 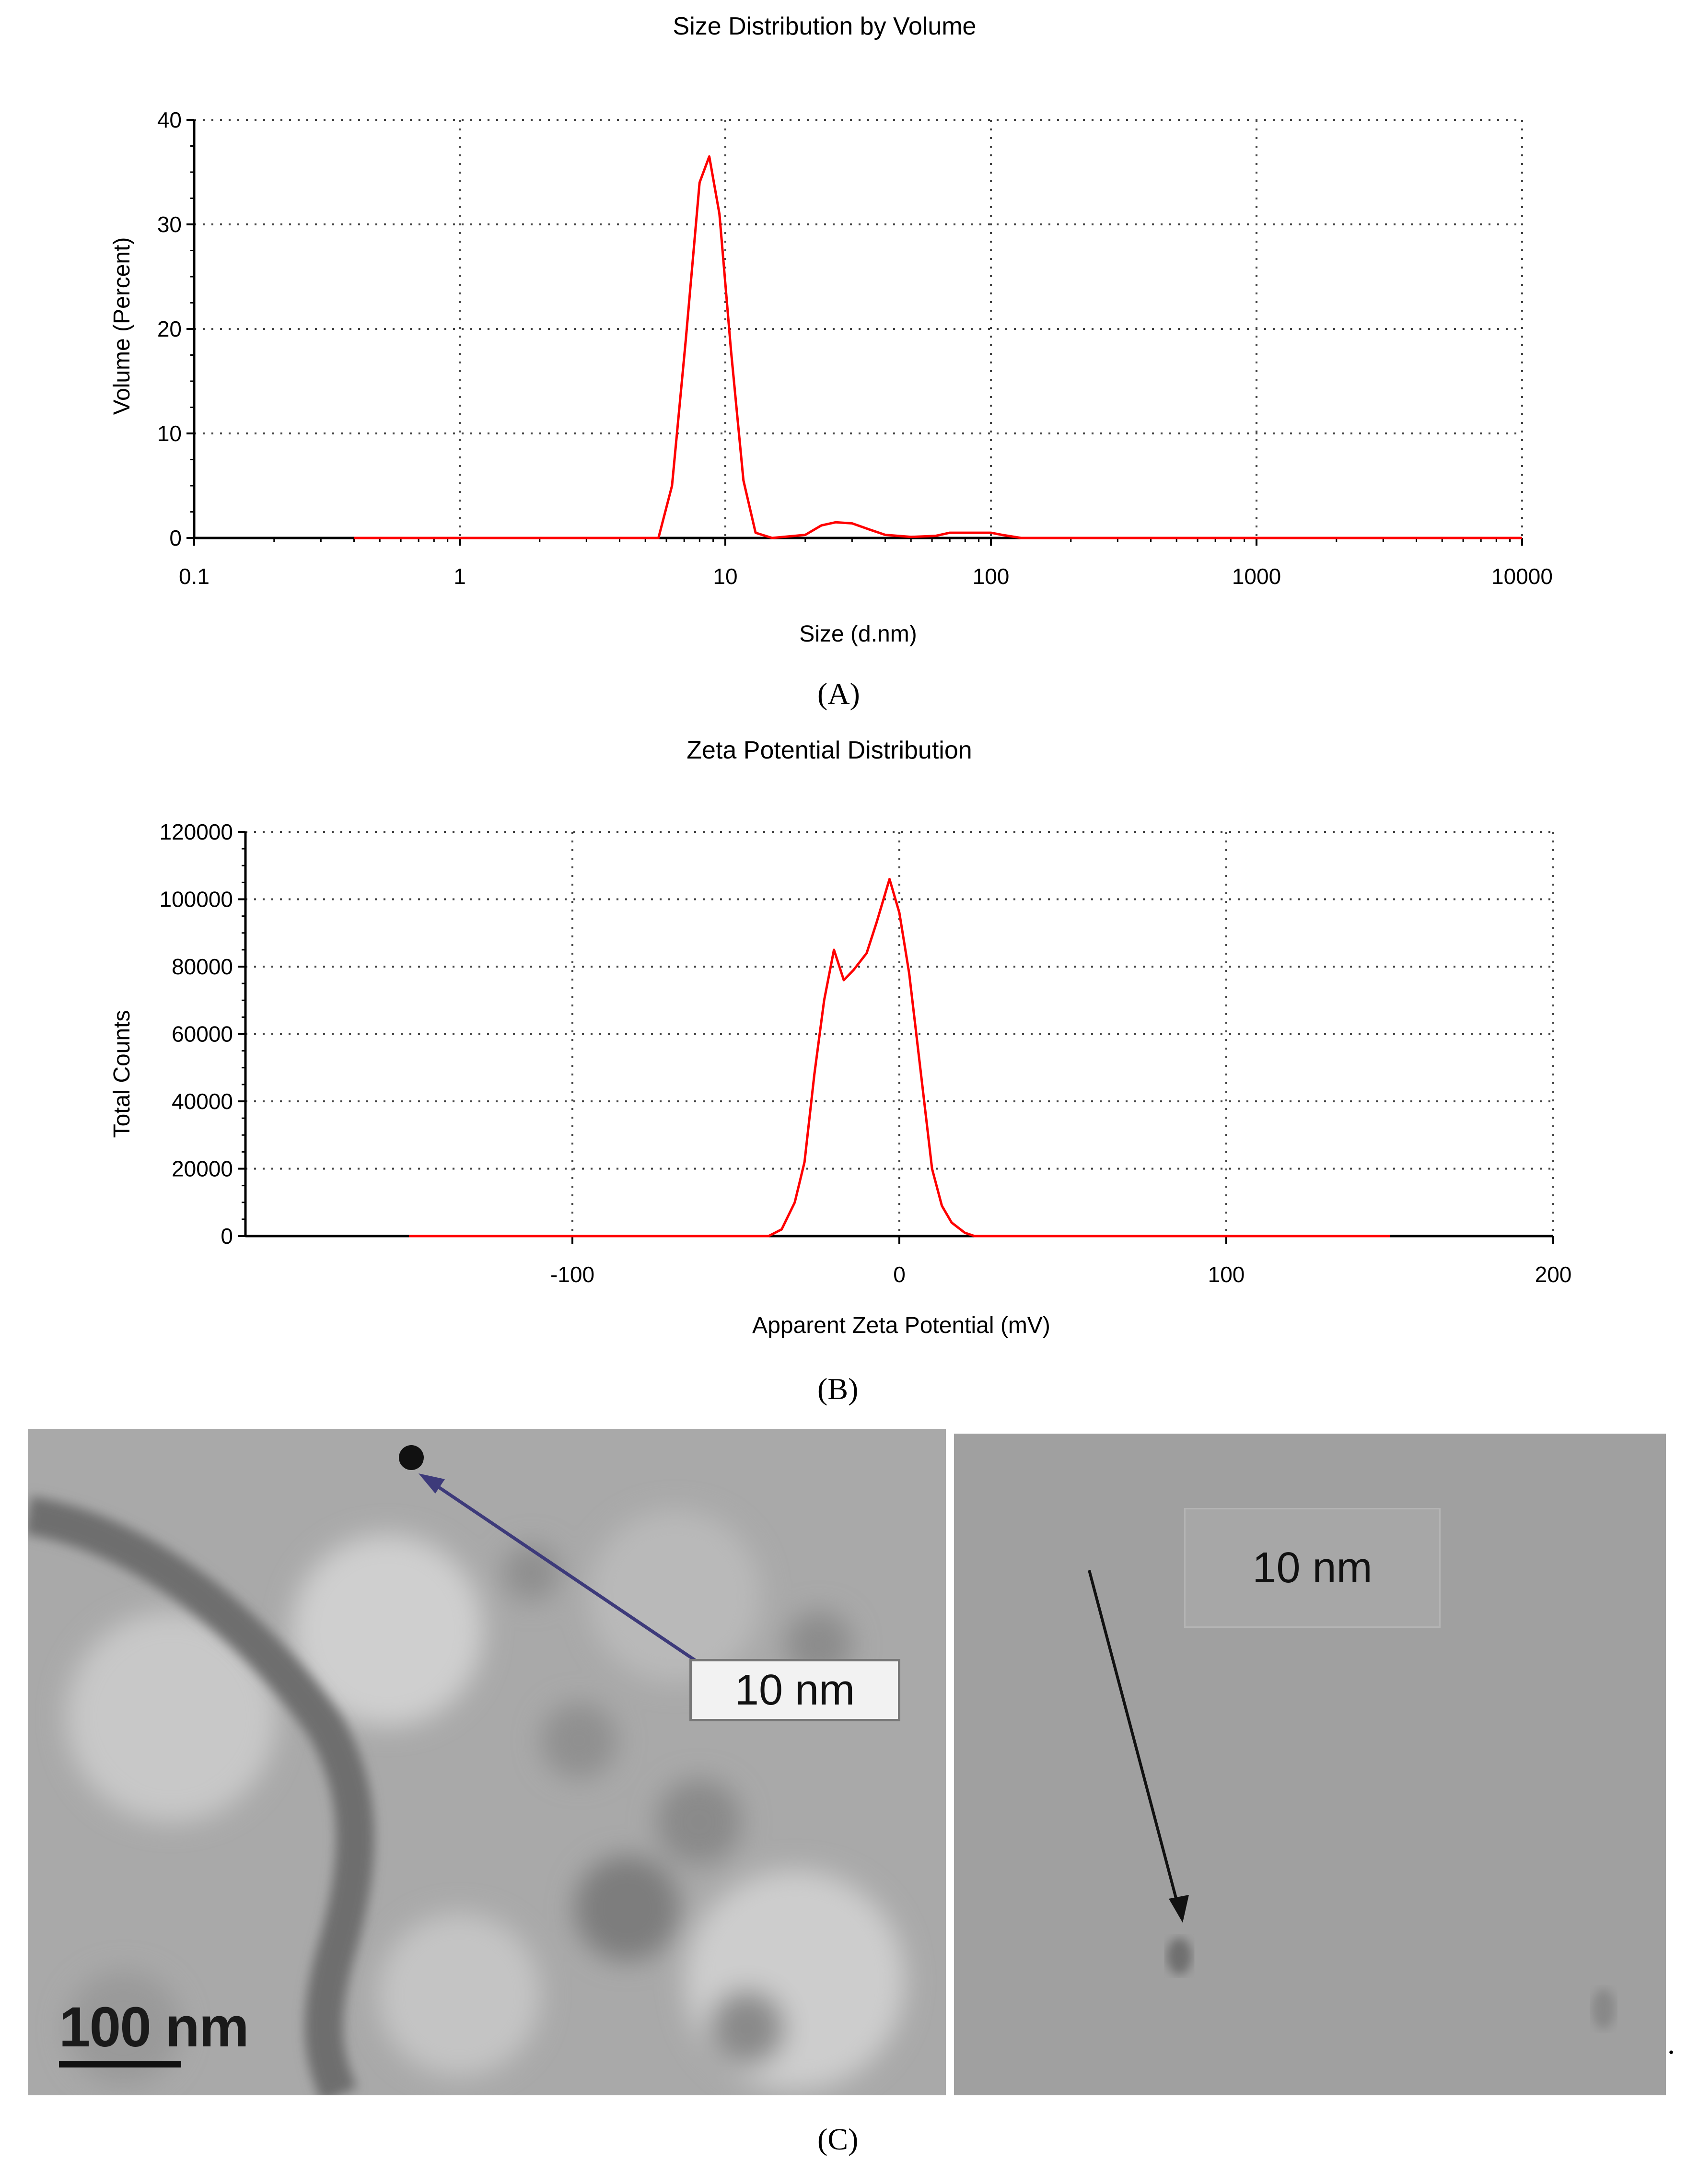 I want to click on chart-b-y-axis-label: Total Counts, so click(x=122, y=1074).